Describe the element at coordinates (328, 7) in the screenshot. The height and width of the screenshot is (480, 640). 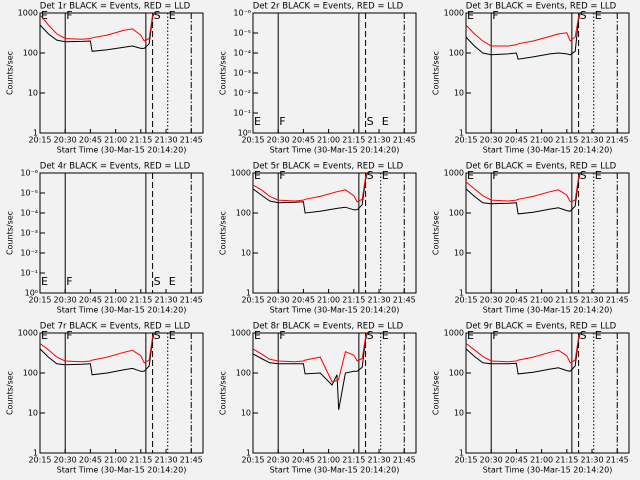
I see `panel-title: Det 2r BLACK = Events, RED = LLD` at that location.